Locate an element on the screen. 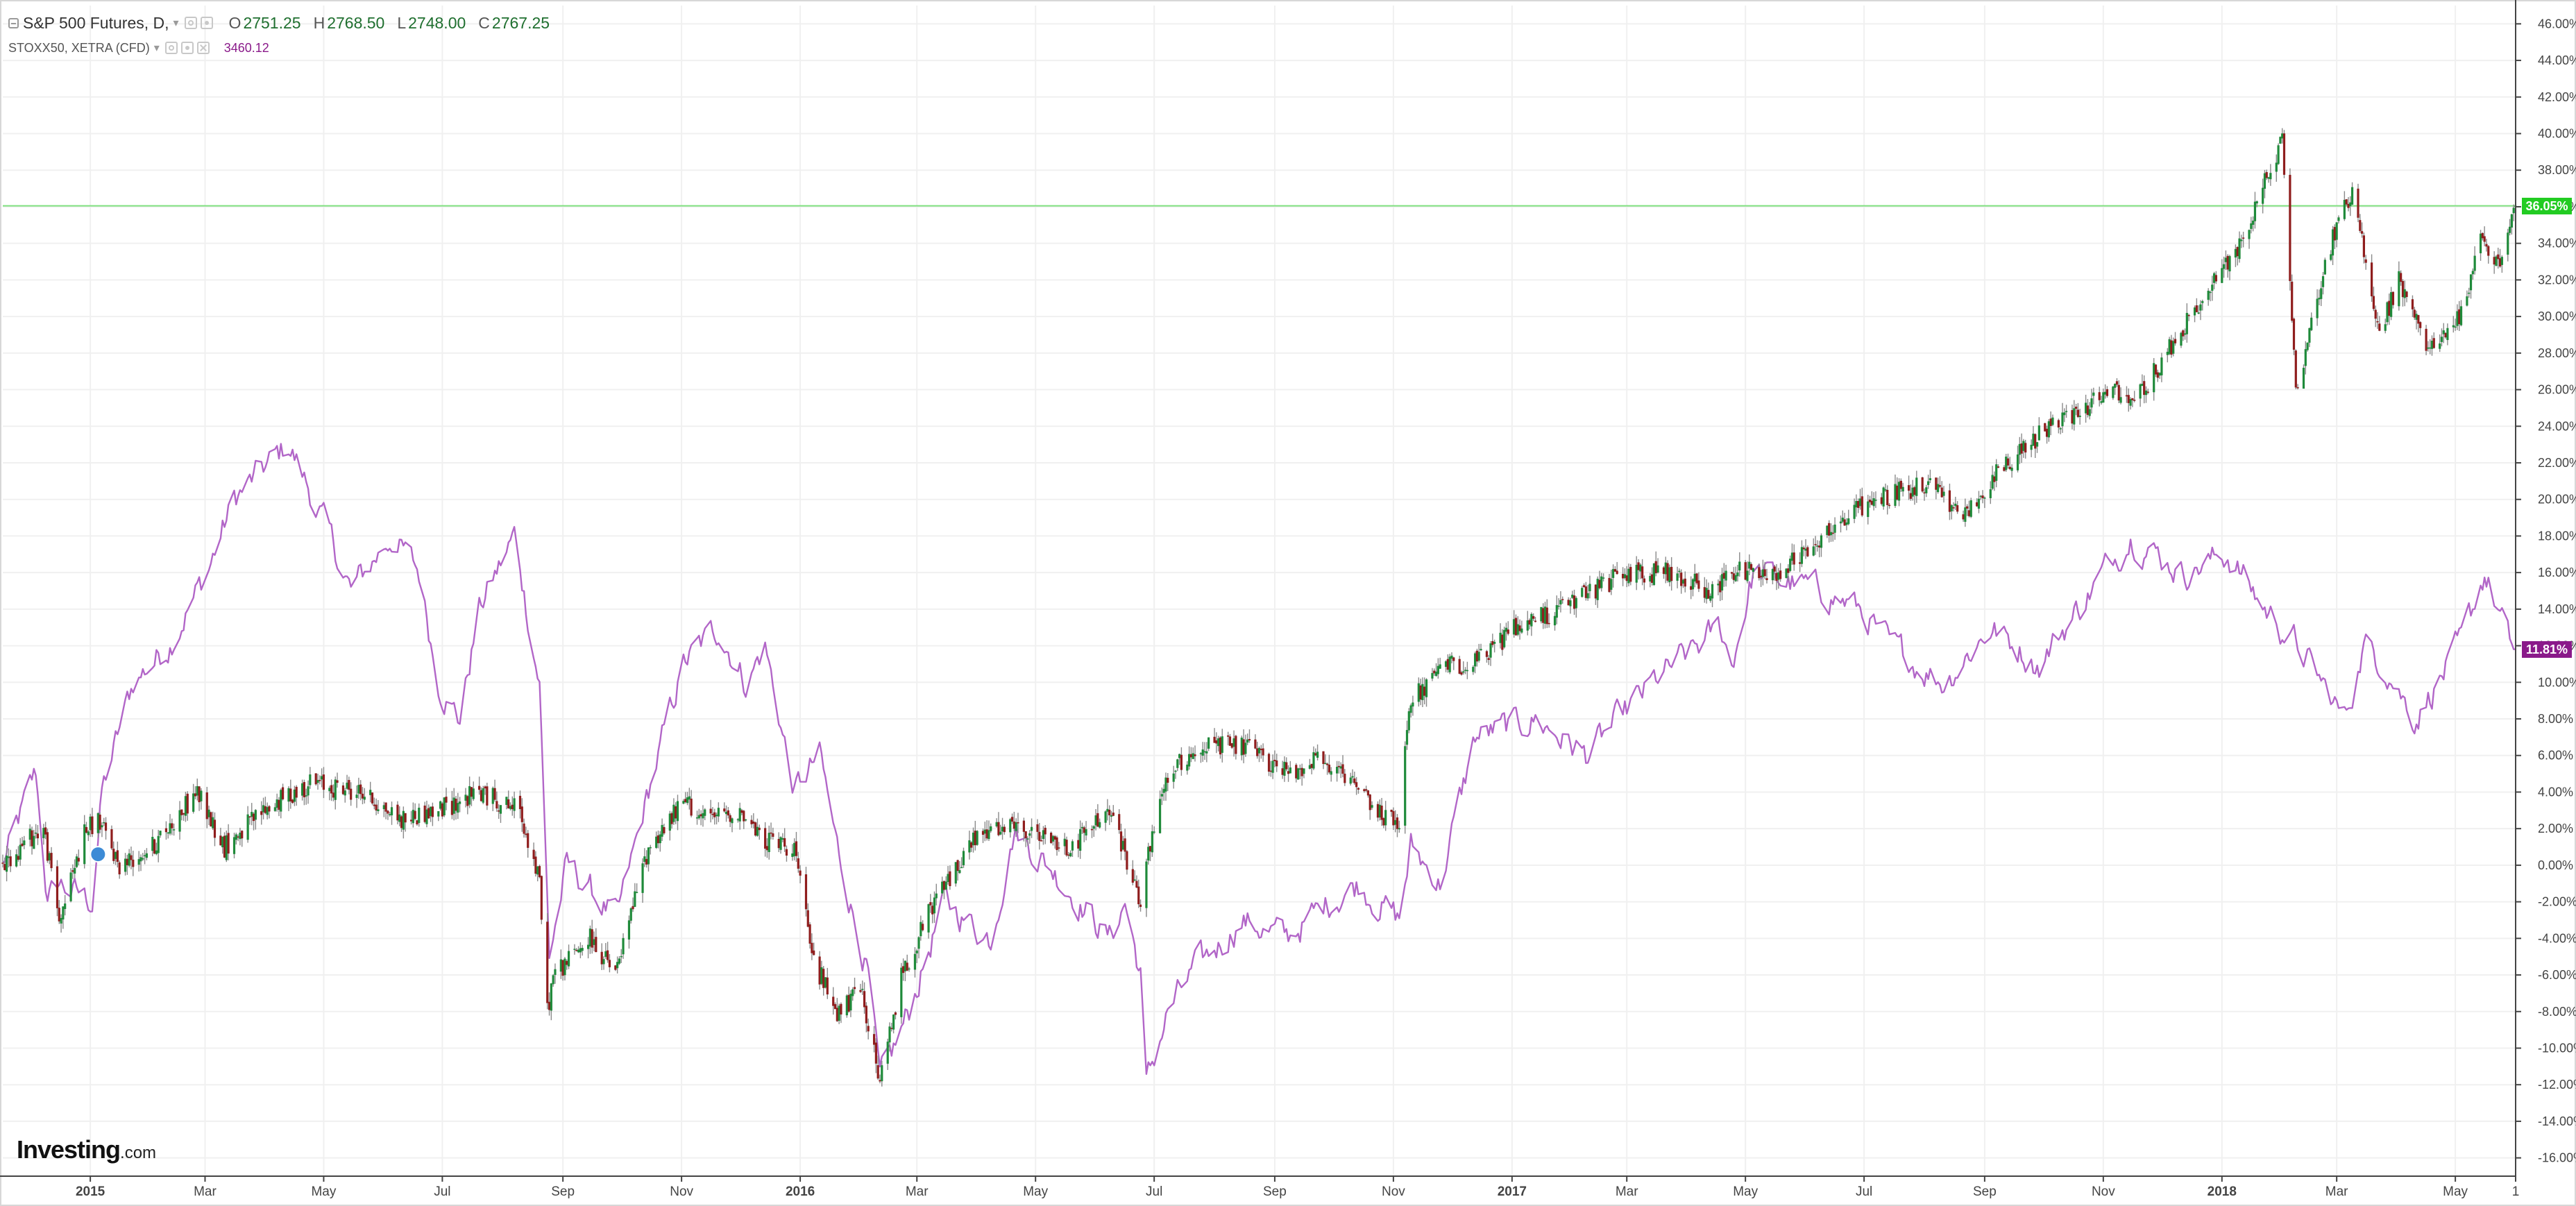 Image resolution: width=2576 pixels, height=1206 pixels. event-marker-icon is located at coordinates (99, 855).